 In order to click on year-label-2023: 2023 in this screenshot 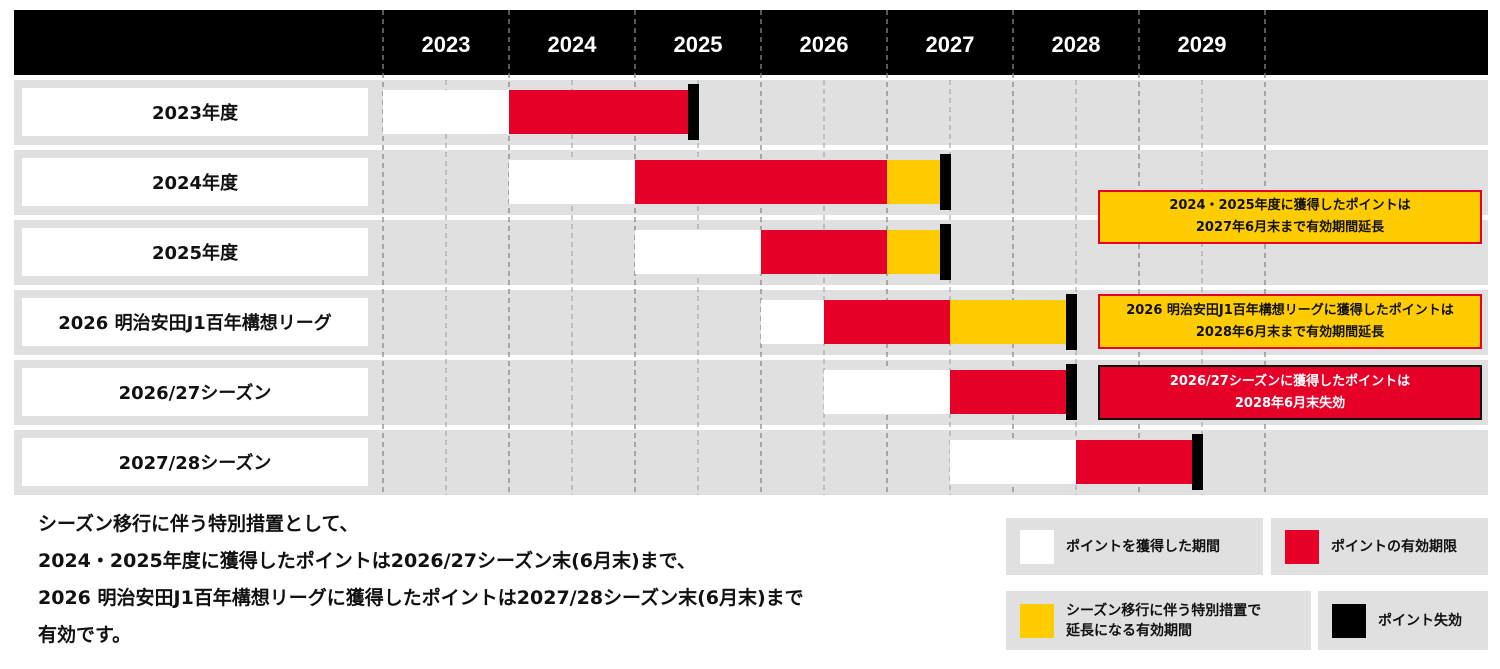, I will do `click(446, 44)`.